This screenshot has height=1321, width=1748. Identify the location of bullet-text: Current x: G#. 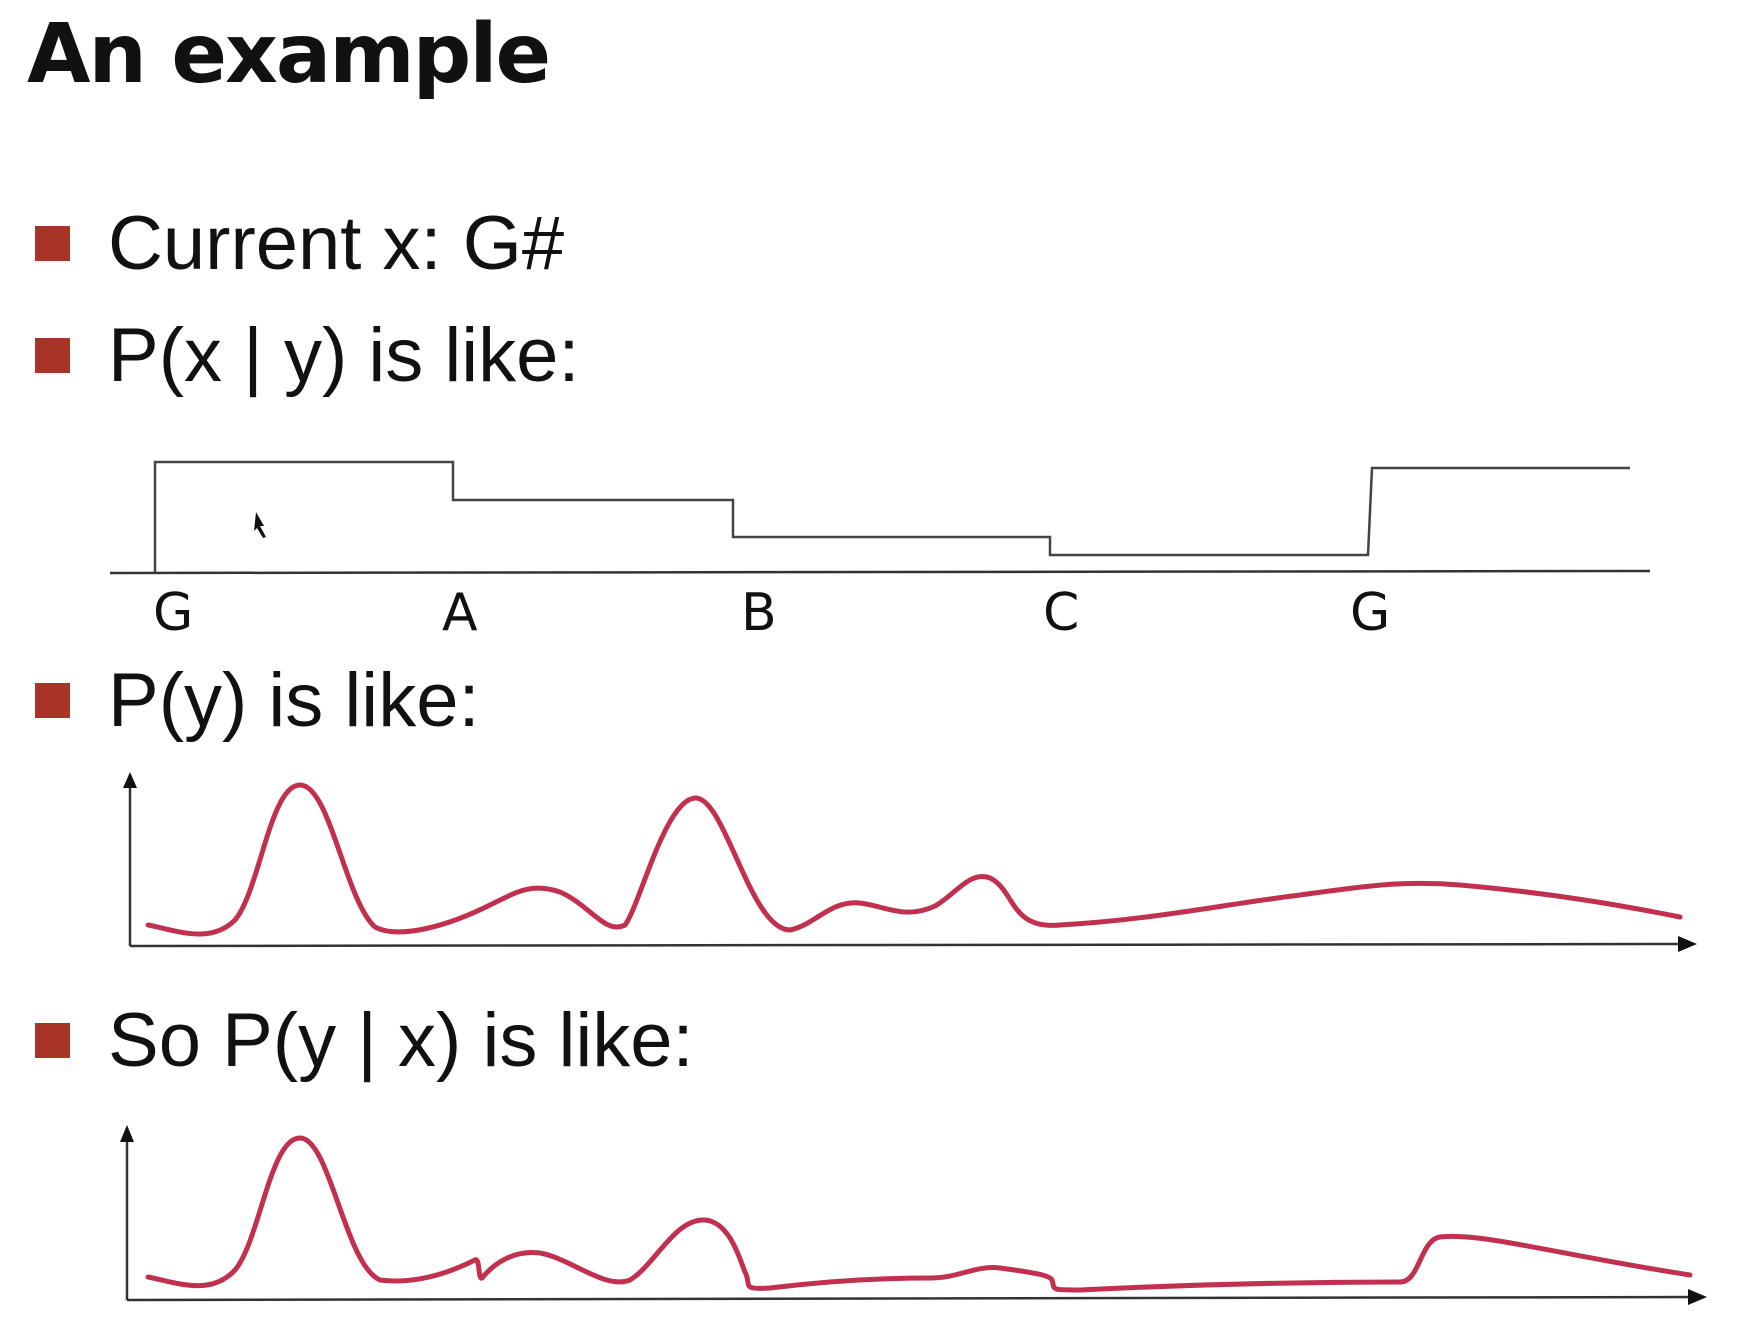
(336, 243).